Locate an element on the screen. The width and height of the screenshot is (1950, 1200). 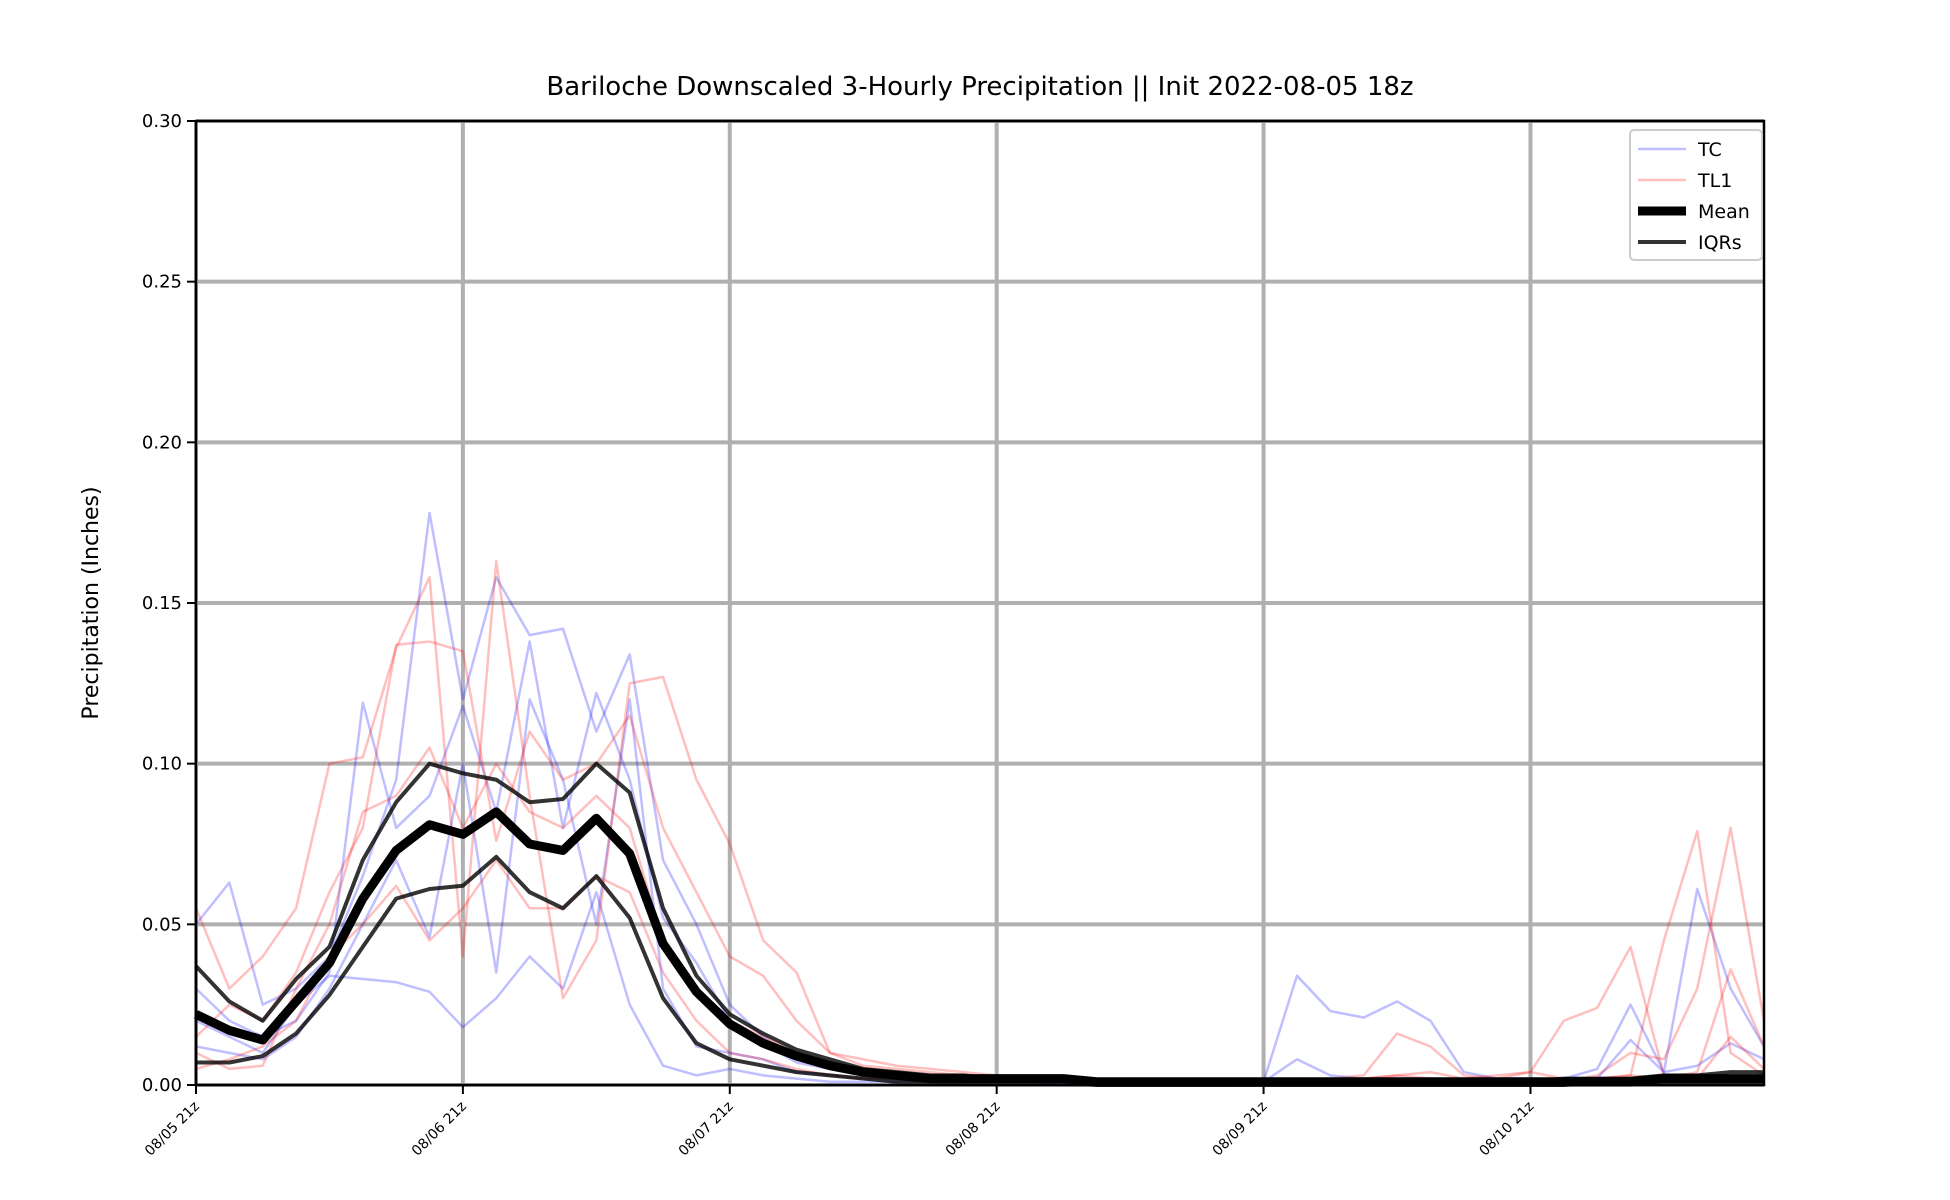
x-tick-label: 08/08 21z is located at coordinates (973, 1129).